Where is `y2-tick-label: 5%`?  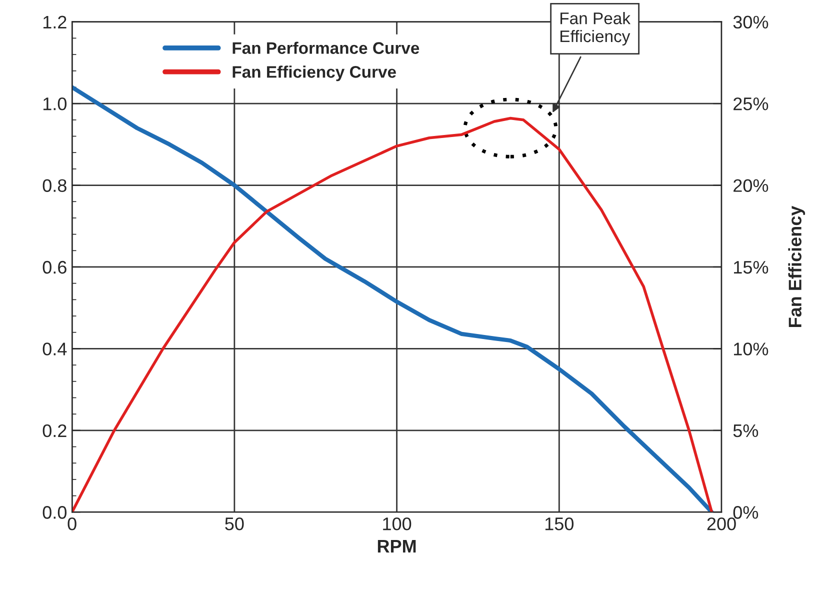 y2-tick-label: 5% is located at coordinates (745, 431).